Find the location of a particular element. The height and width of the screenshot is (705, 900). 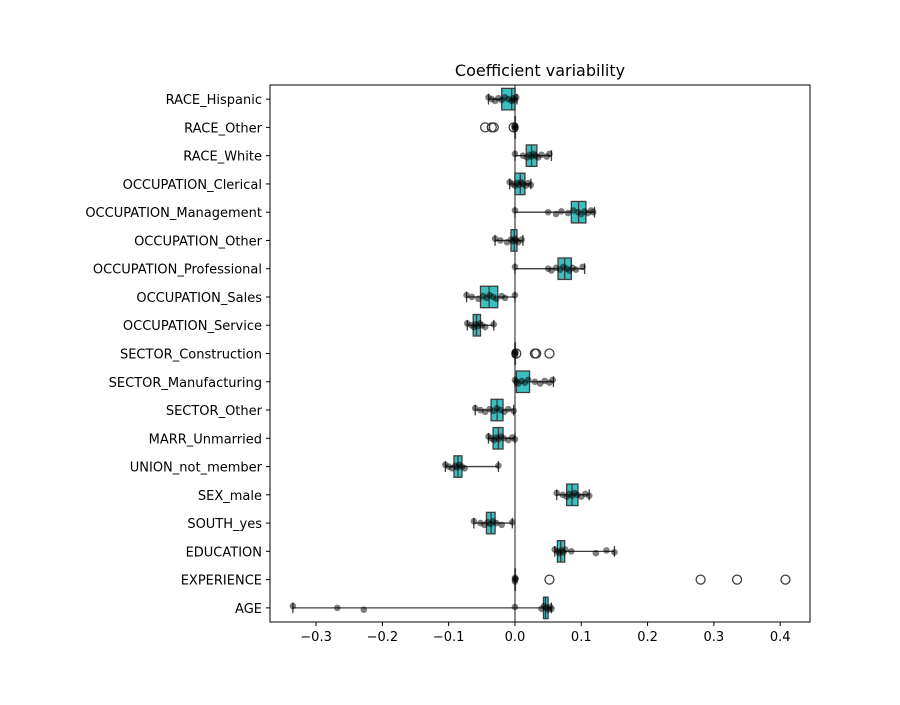

y-tick-label: SOUTH_yes is located at coordinates (224, 524).